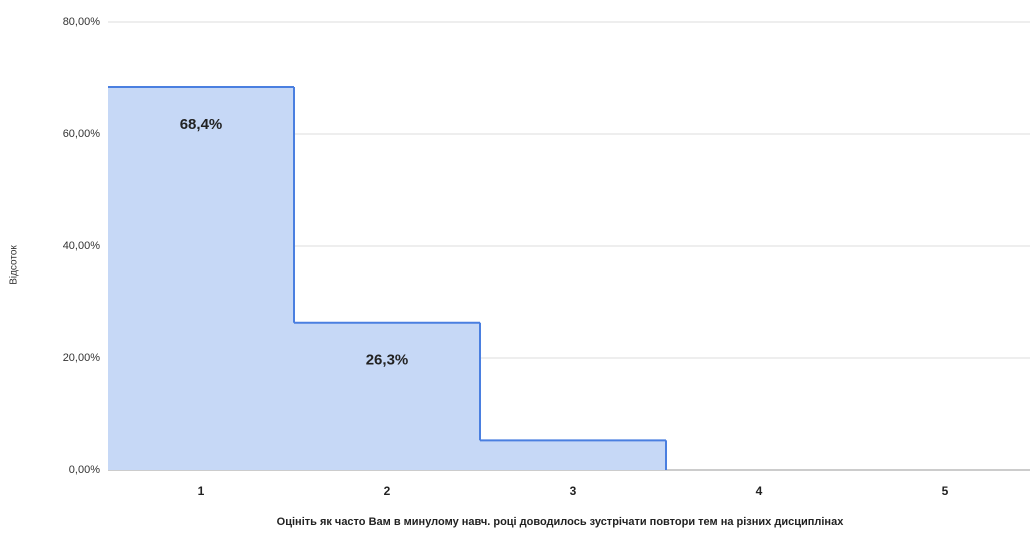 Image resolution: width=1030 pixels, height=538 pixels. What do you see at coordinates (573, 491) in the screenshot?
I see `x-tick-label: 3` at bounding box center [573, 491].